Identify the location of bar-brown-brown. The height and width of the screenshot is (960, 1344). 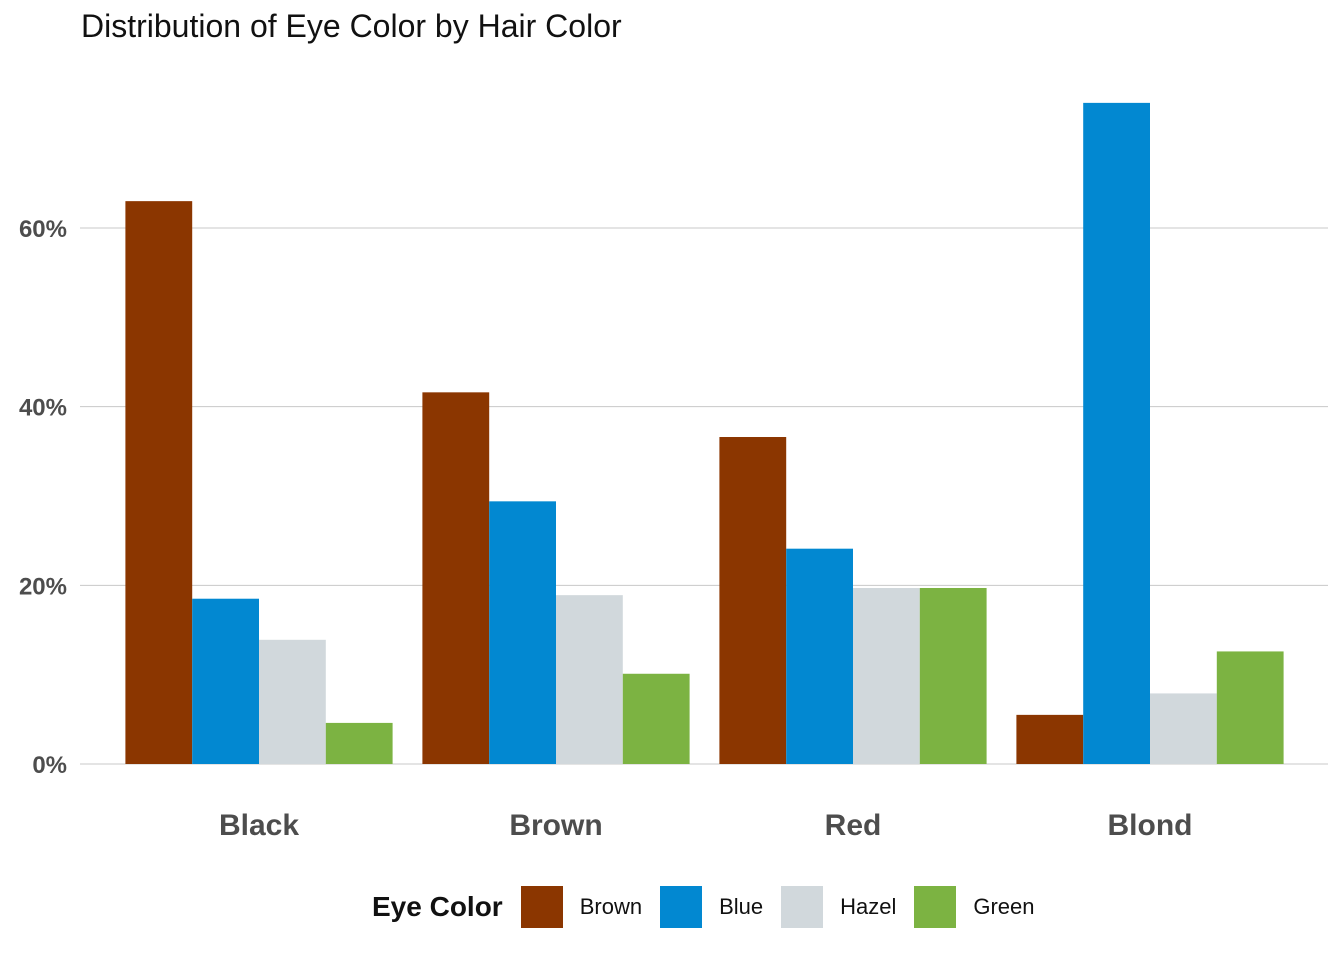
(456, 578).